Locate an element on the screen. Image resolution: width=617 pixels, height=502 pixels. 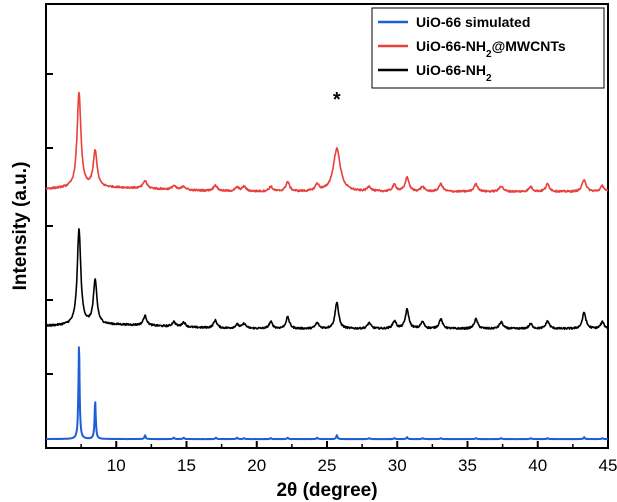
peak-annotation-star: * is located at coordinates (337, 100).